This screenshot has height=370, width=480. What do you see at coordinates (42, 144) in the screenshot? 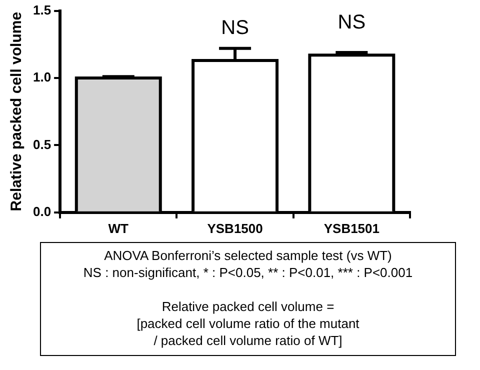
I see `y-tick-label: 0.5` at bounding box center [42, 144].